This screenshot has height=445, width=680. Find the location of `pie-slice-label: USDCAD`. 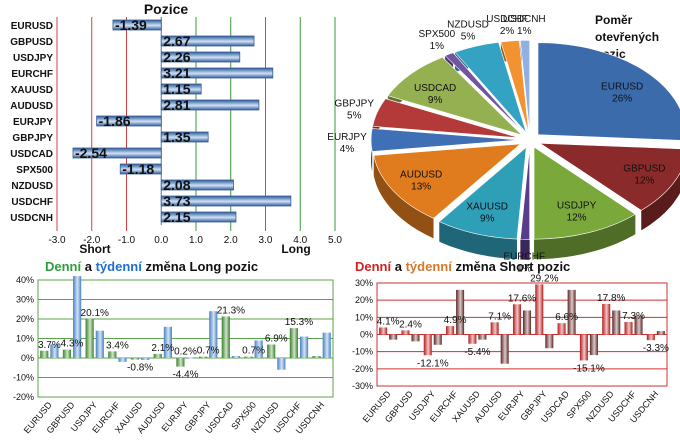

pie-slice-label: USDCAD is located at coordinates (435, 88).